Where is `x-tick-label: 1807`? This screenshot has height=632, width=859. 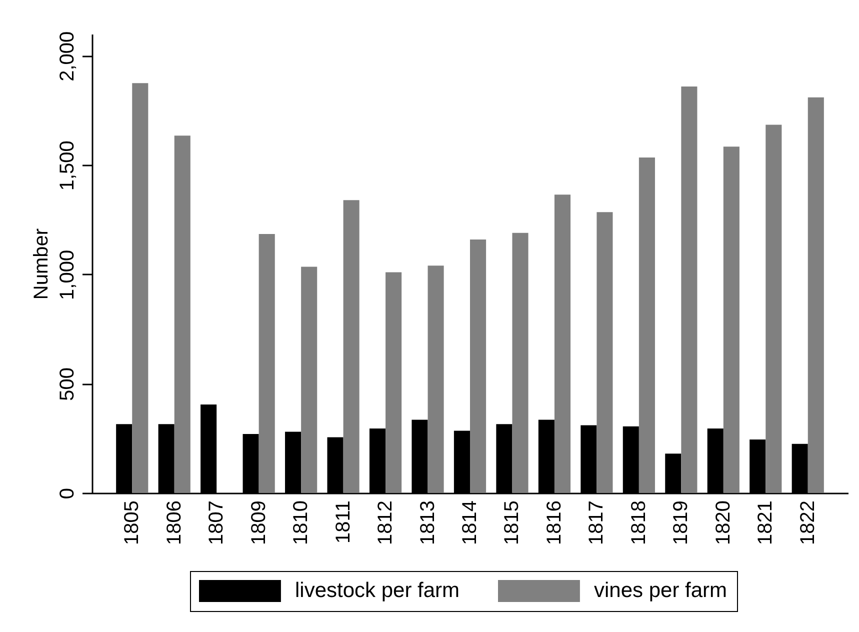 x-tick-label: 1807 is located at coordinates (217, 522).